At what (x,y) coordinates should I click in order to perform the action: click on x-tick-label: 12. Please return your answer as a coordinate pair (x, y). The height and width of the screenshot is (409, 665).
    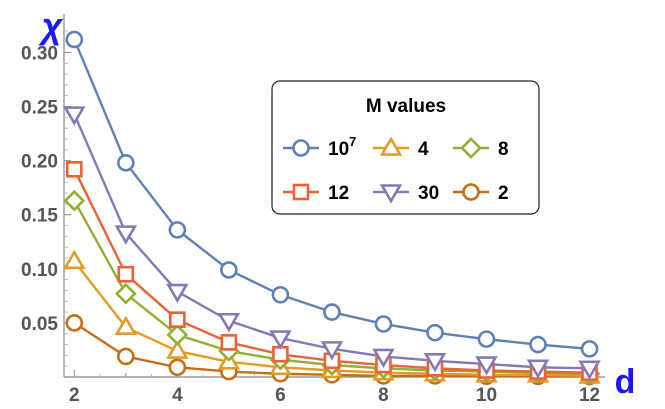
    Looking at the image, I should click on (589, 395).